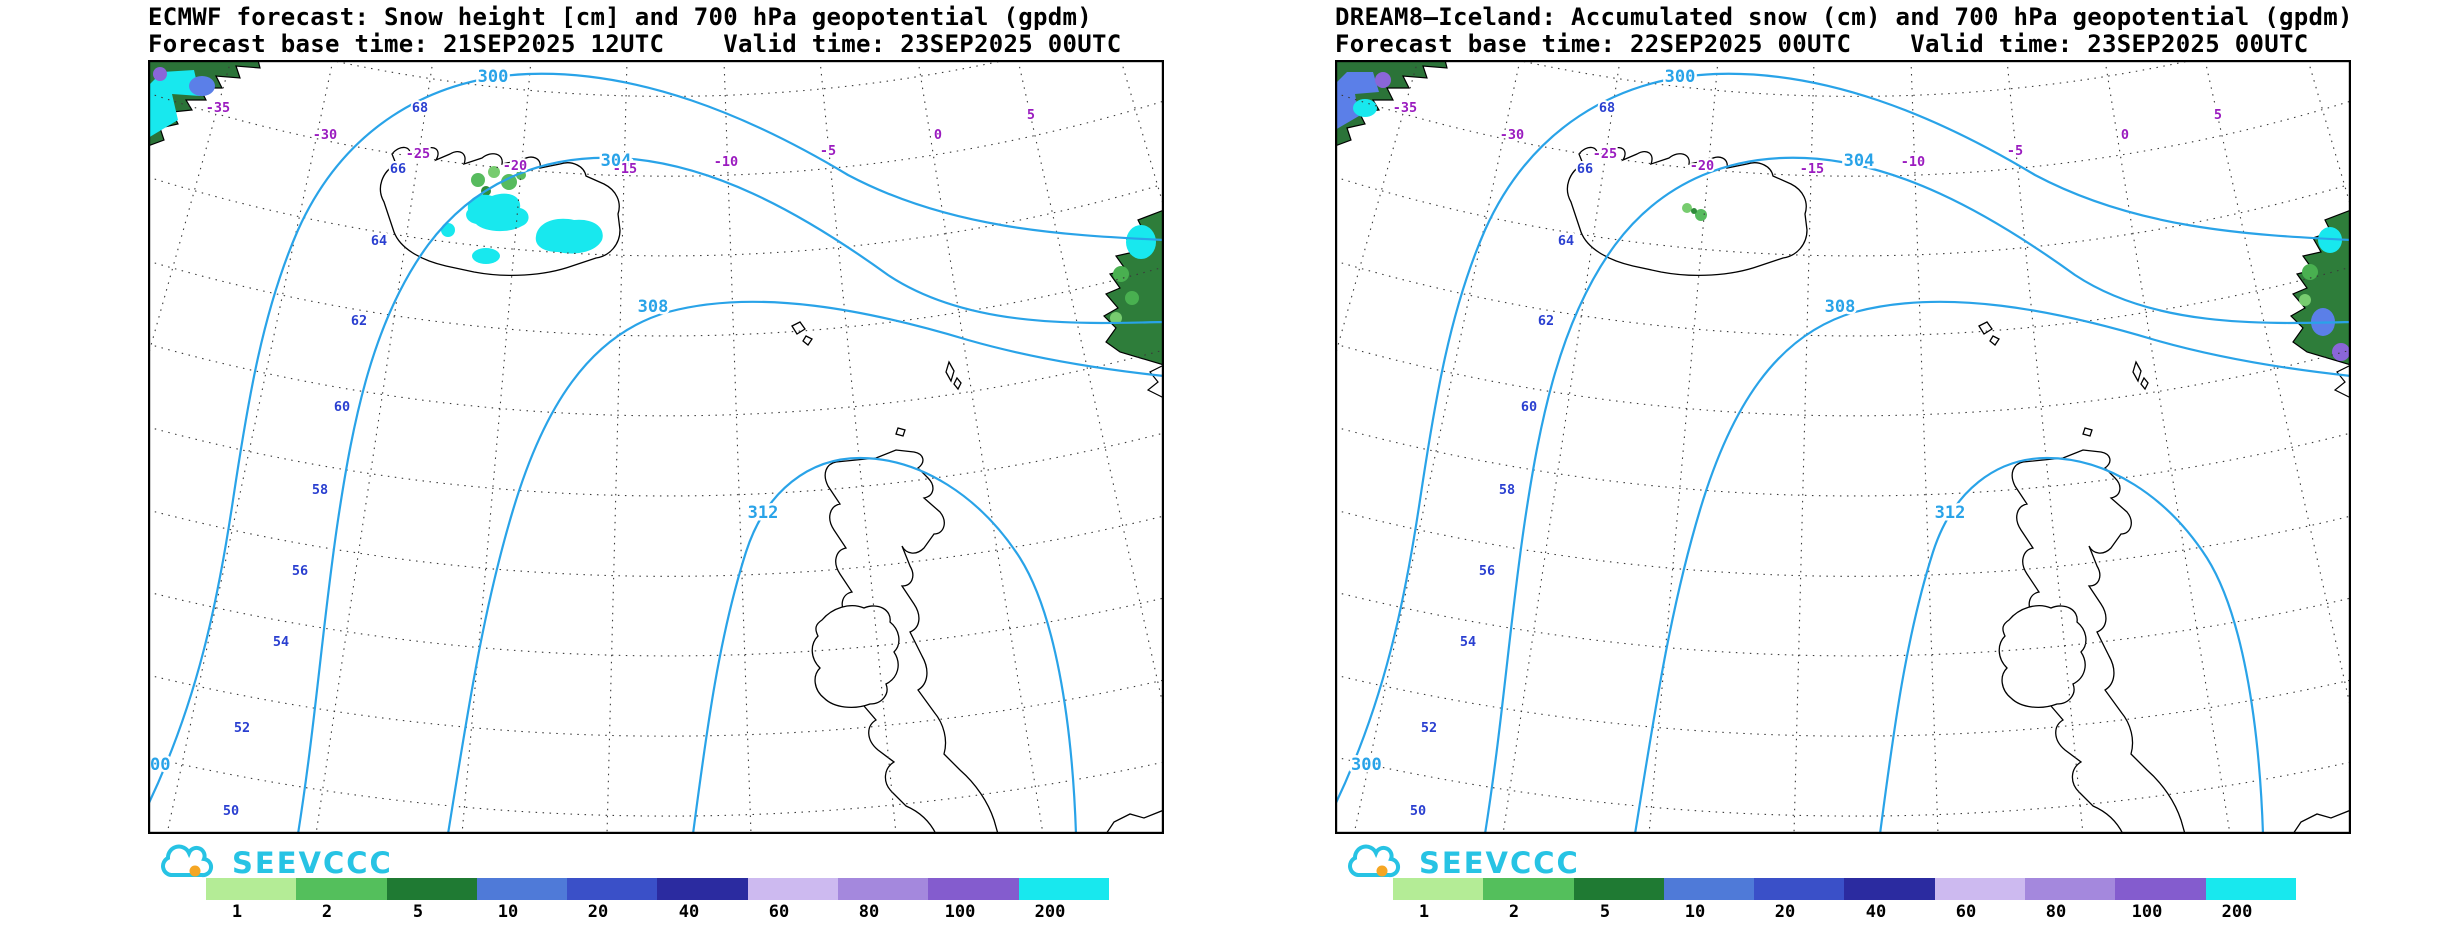 Image resolution: width=2449 pixels, height=925 pixels. I want to click on colorbar-tick: 200, so click(1050, 912).